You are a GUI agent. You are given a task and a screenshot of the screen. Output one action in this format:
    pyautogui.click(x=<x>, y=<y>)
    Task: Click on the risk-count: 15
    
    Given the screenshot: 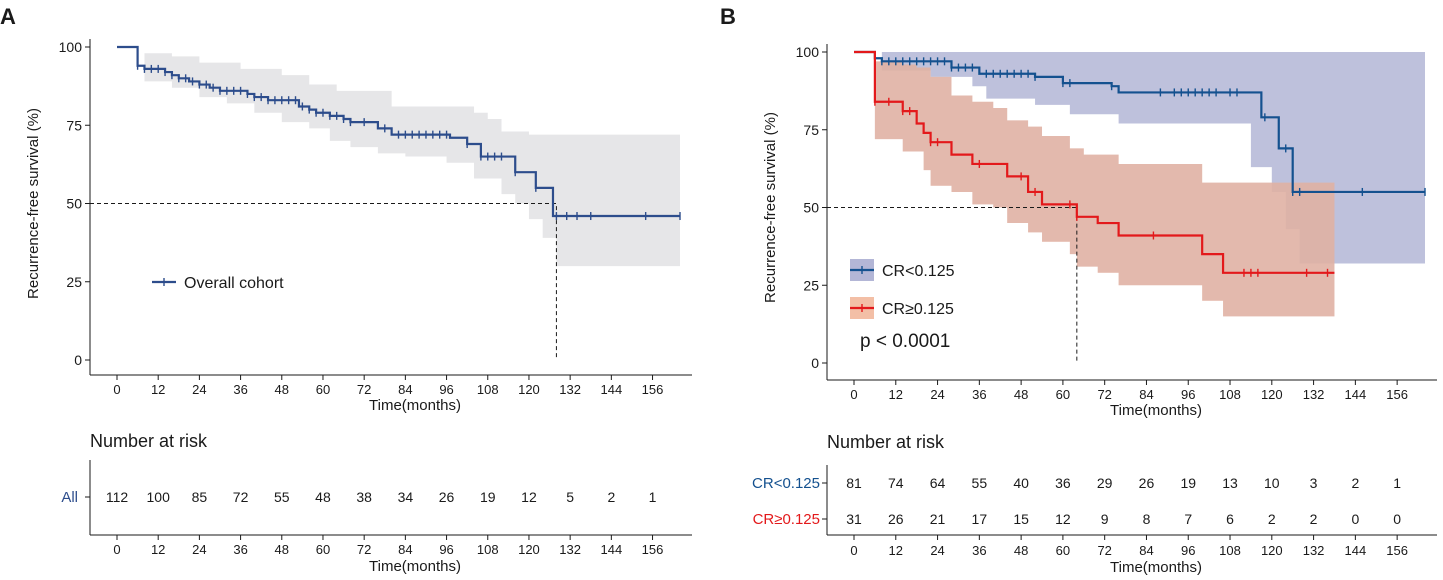 What is the action you would take?
    pyautogui.click(x=1021, y=519)
    